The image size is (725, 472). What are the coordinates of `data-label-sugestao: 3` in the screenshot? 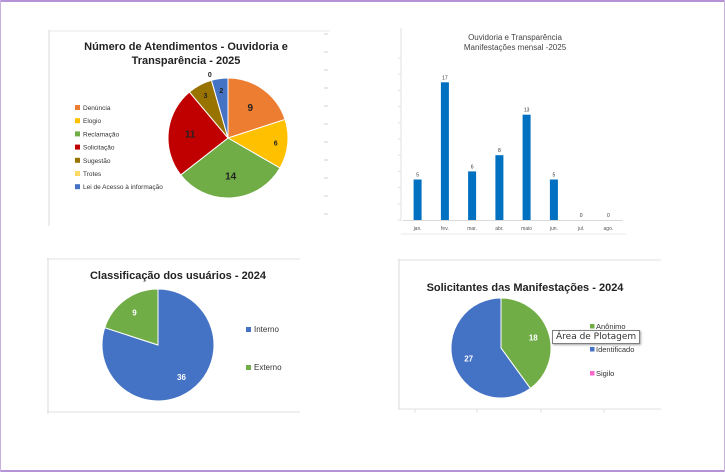 It's located at (206, 96).